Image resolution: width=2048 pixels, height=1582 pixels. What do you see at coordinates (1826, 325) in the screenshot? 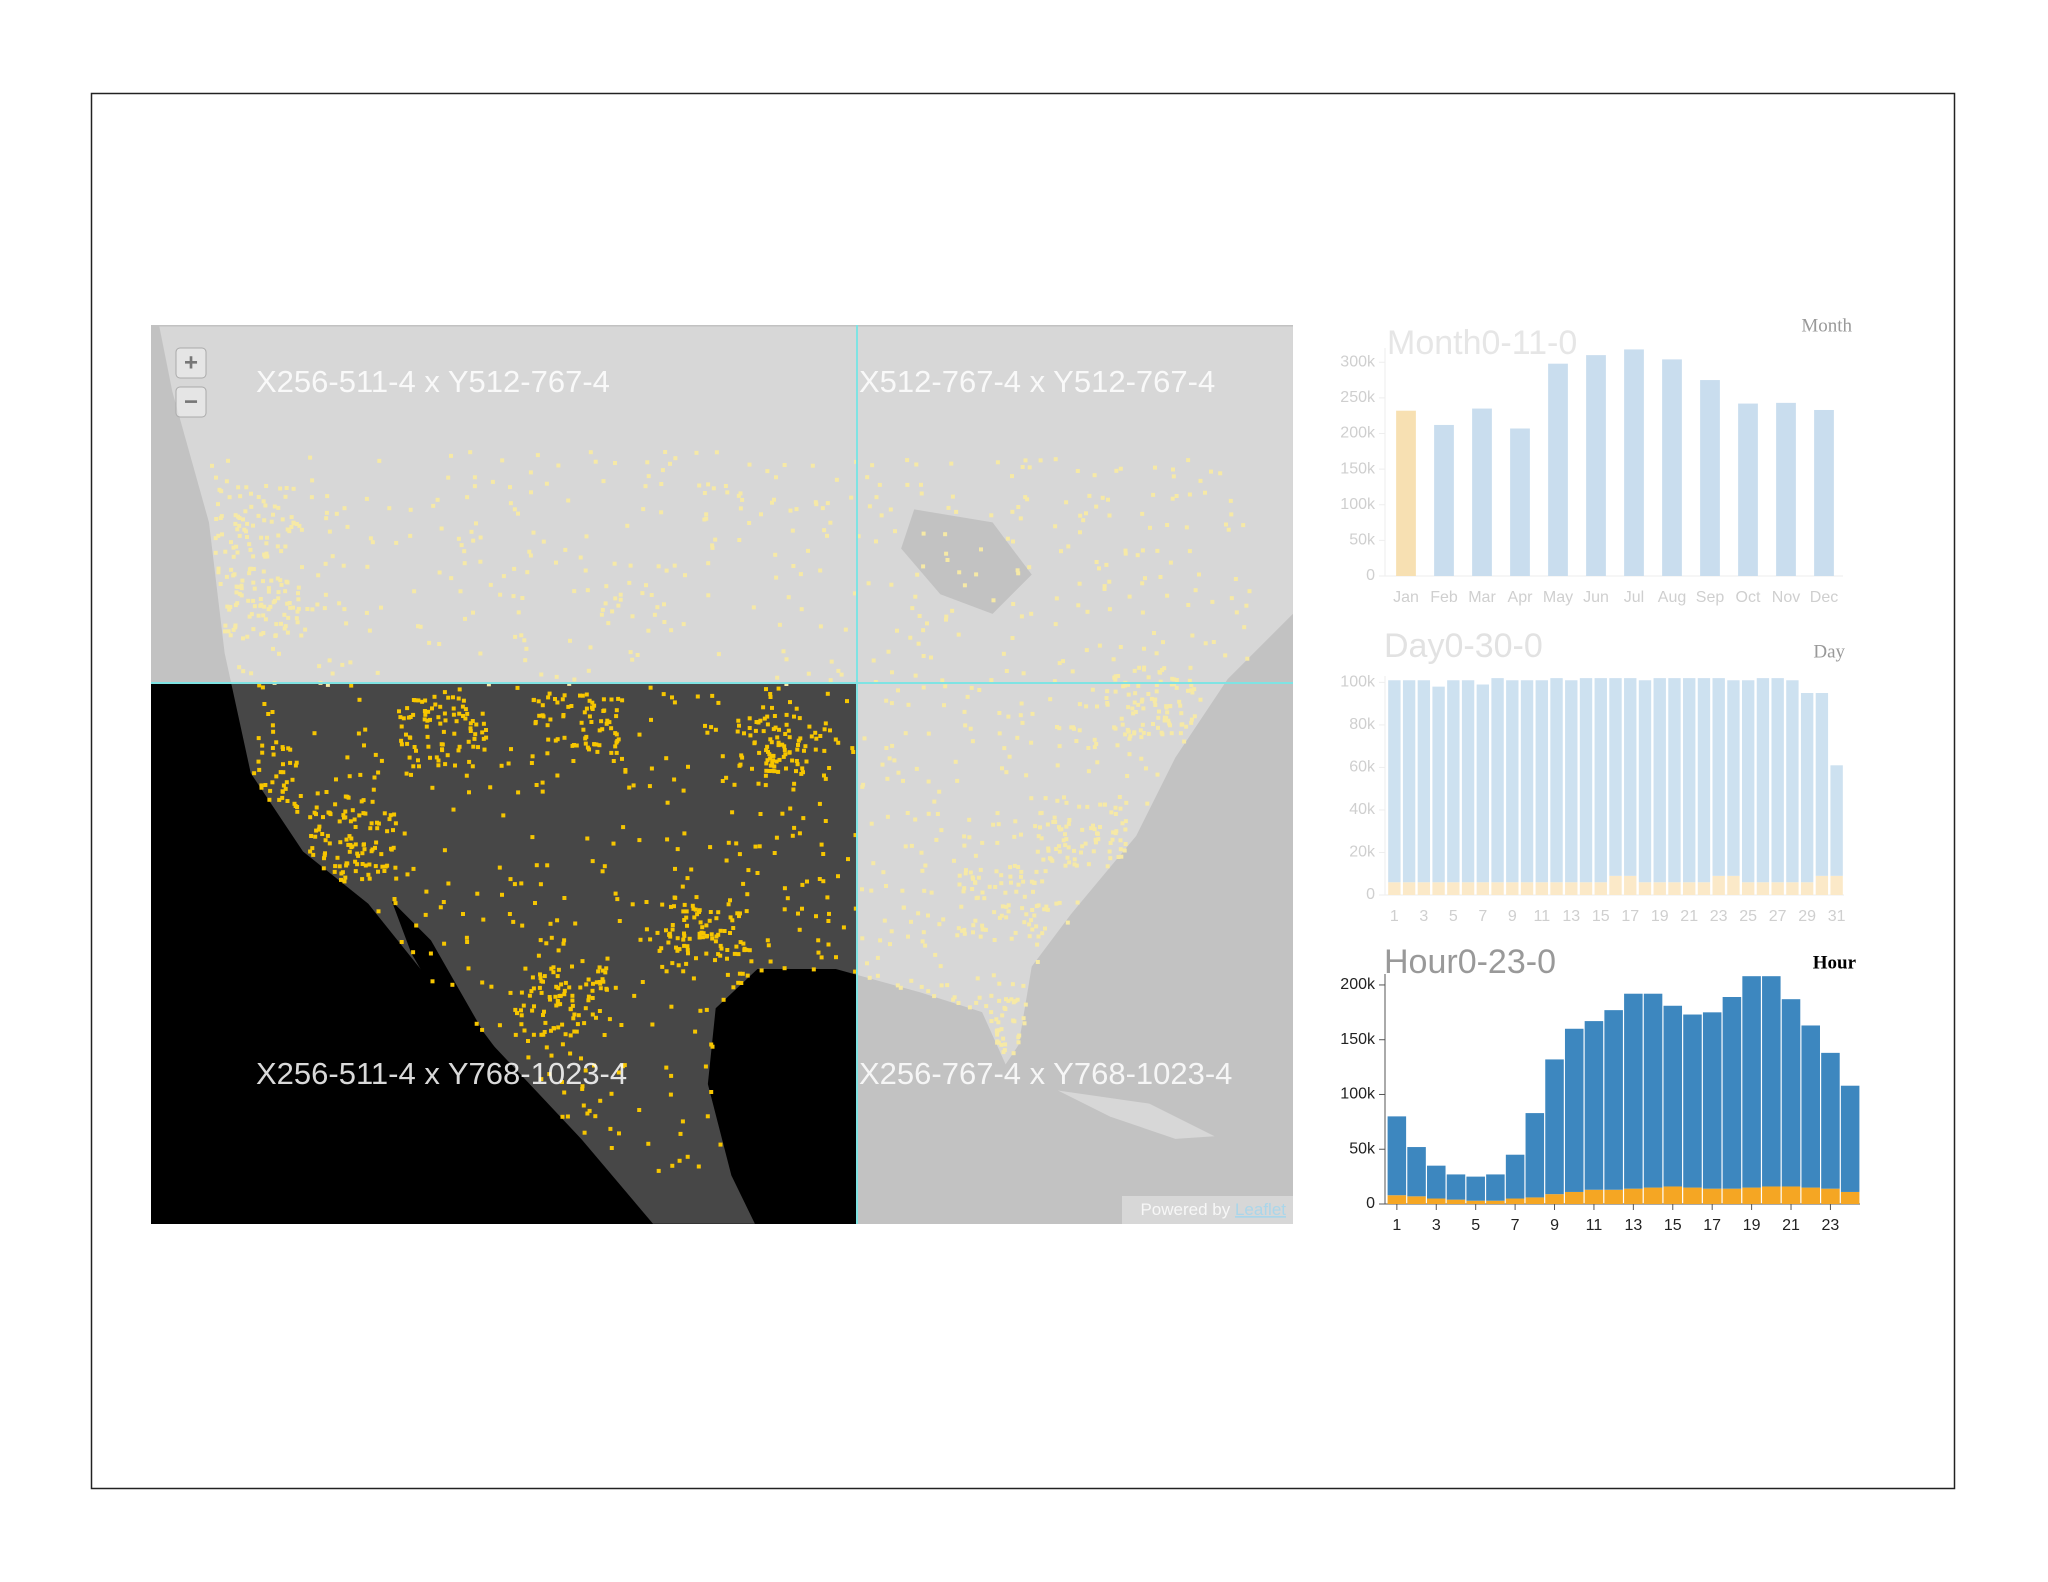
I see `chart-label: Month` at bounding box center [1826, 325].